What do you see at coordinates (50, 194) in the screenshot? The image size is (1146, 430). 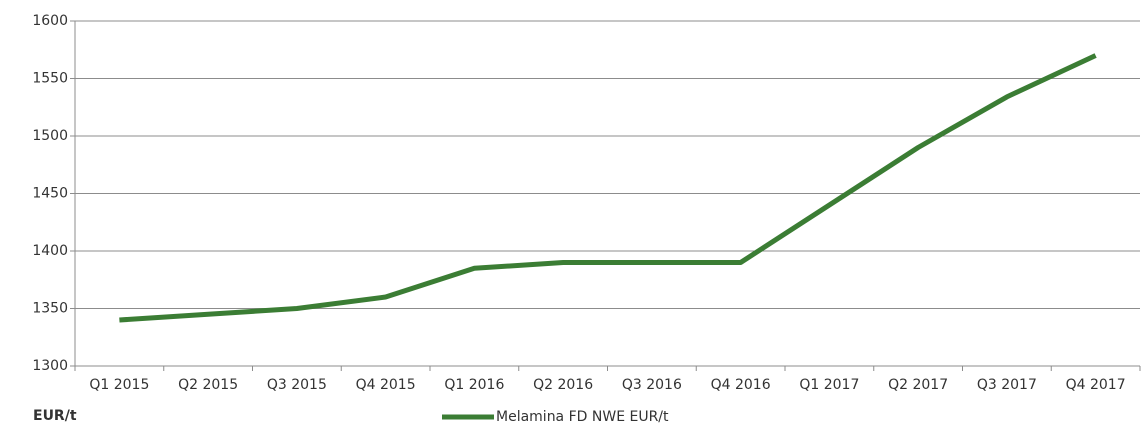 I see `y-tick-label: 1450` at bounding box center [50, 194].